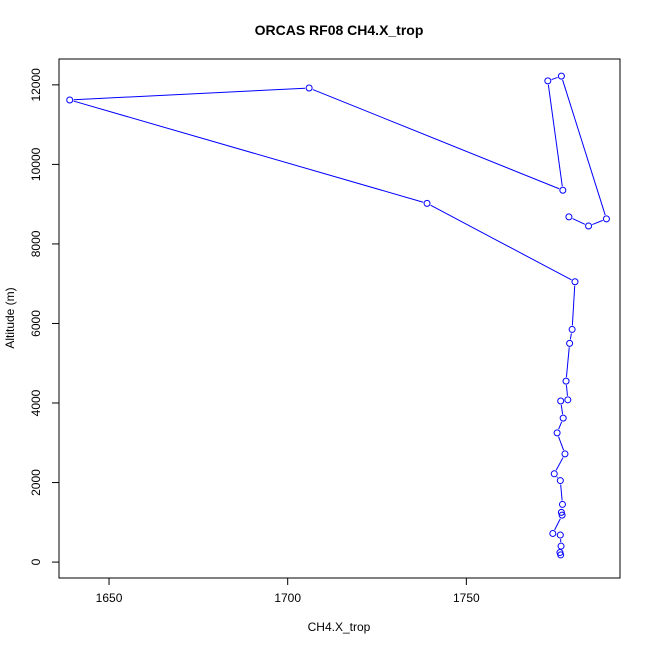  Describe the element at coordinates (36, 402) in the screenshot. I see `y-tick-label: 4000` at that location.